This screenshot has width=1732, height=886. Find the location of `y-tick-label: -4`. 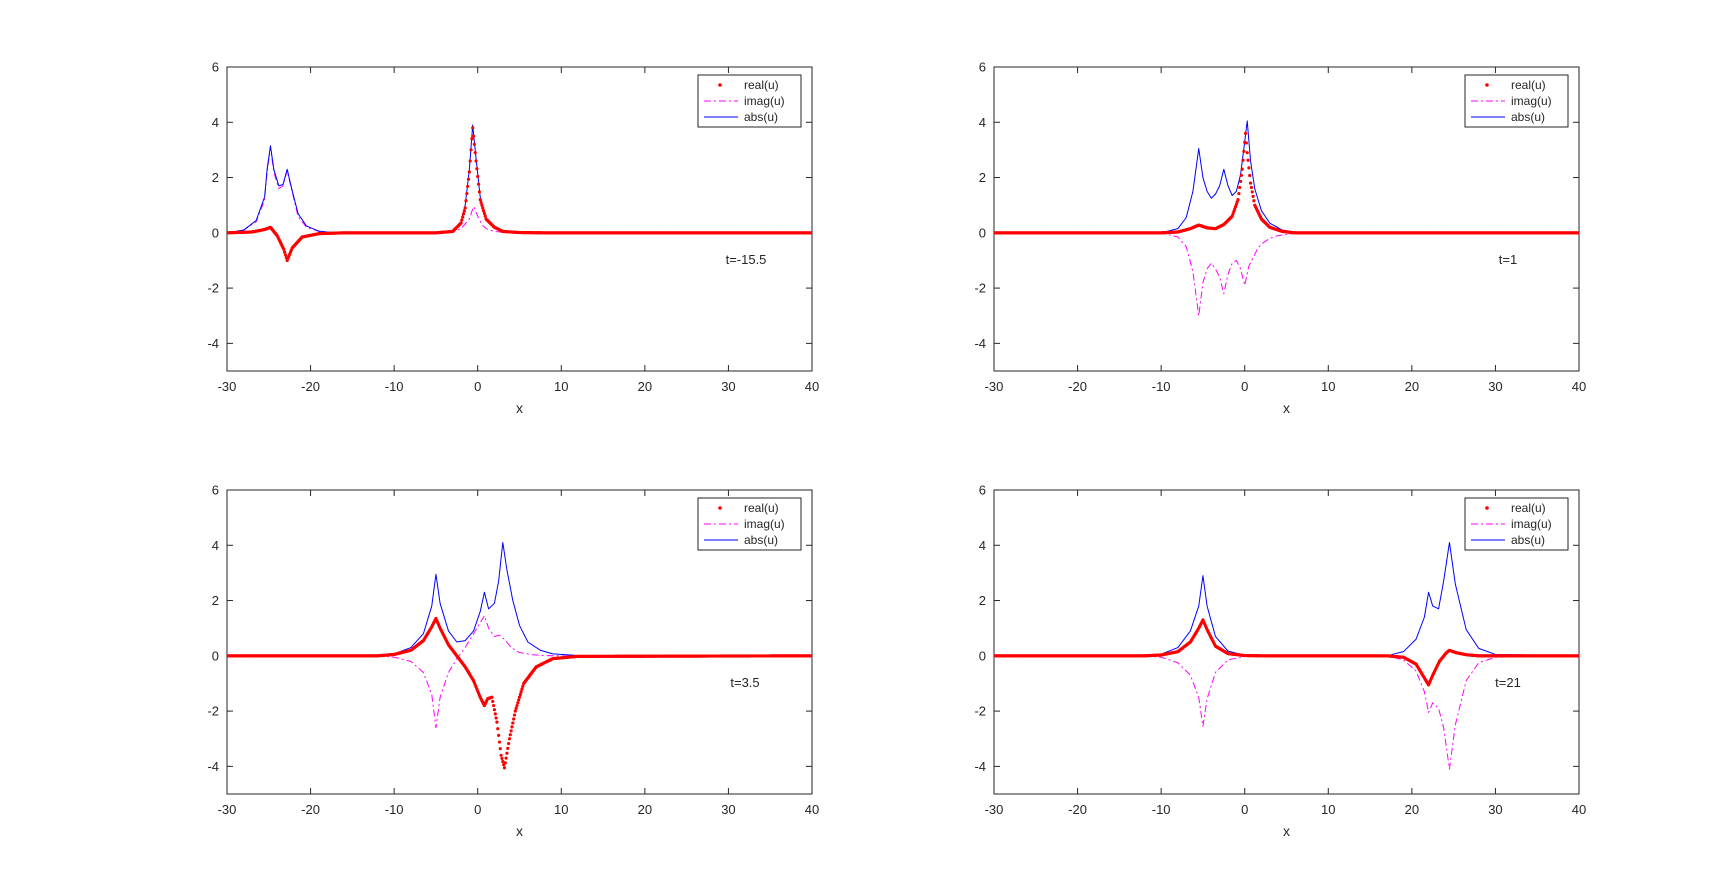

y-tick-label: -4 is located at coordinates (213, 766).